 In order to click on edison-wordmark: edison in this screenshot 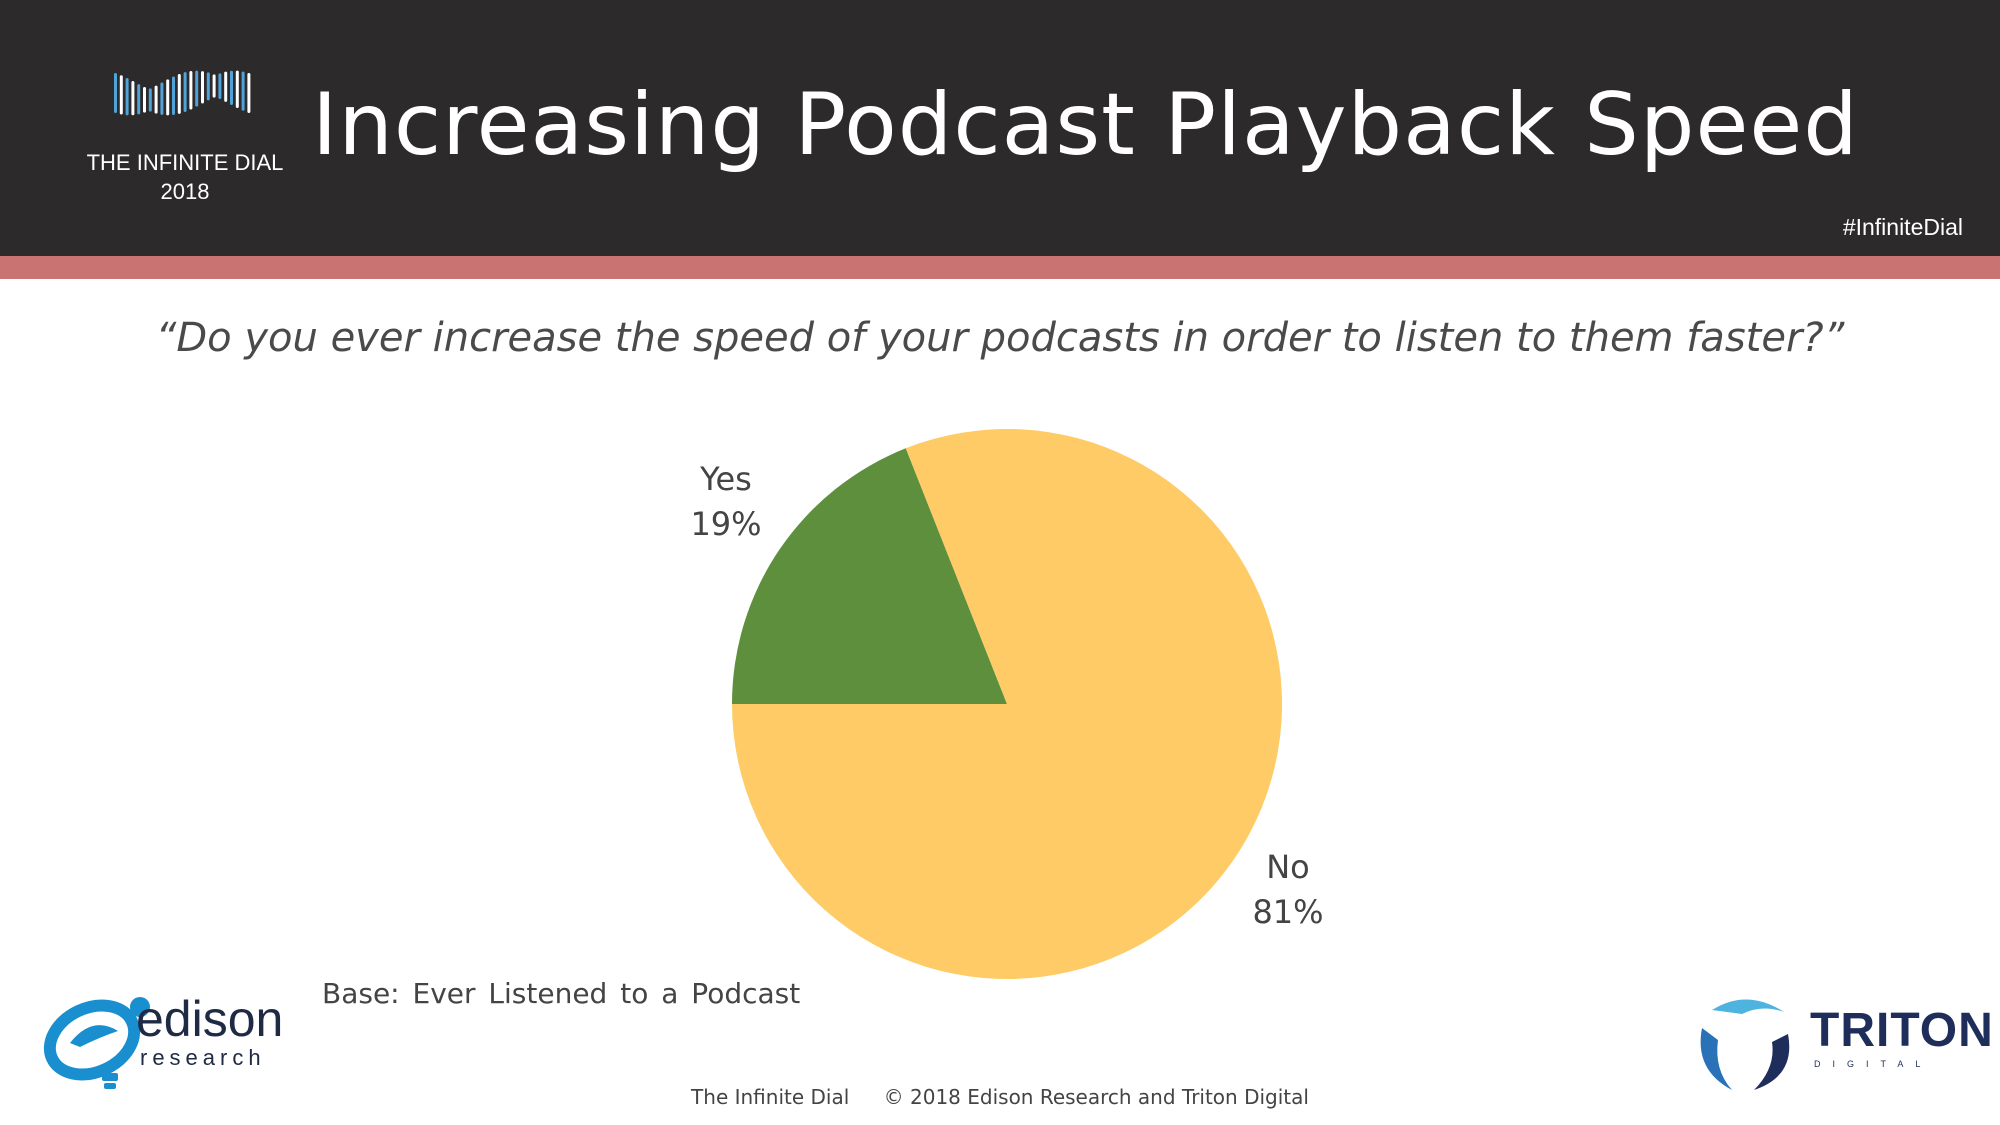, I will do `click(210, 1019)`.